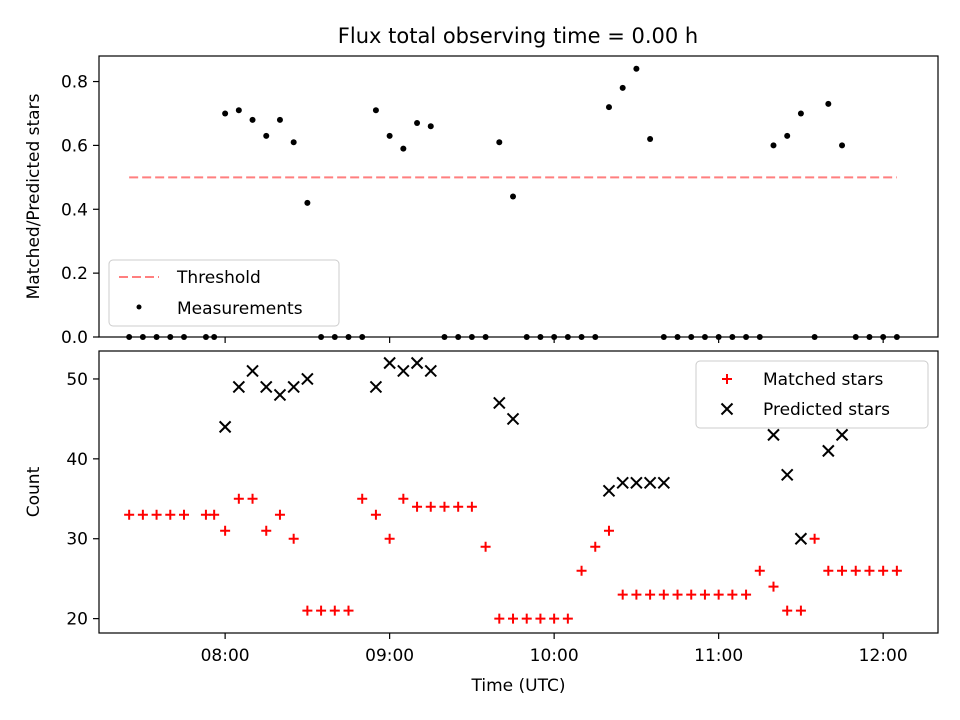 The height and width of the screenshot is (720, 960). I want to click on legend: Threshold Measurements, so click(224, 293).